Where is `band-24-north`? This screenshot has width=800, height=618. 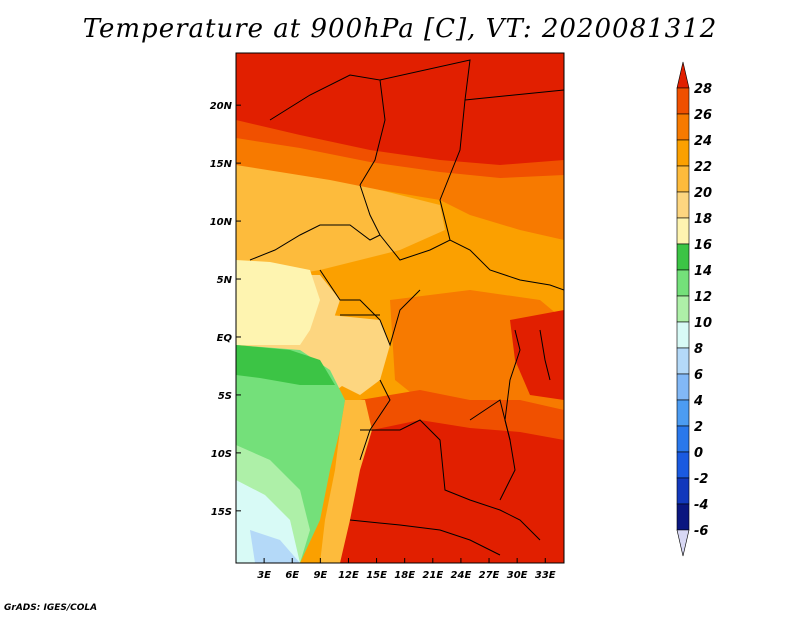
band-24-north is located at coordinates (400, 187).